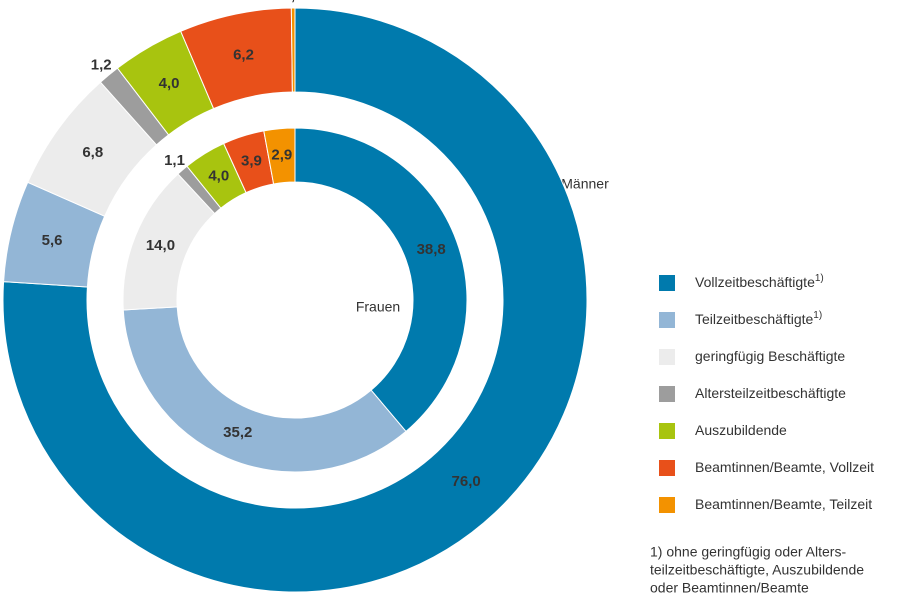 The height and width of the screenshot is (598, 908). What do you see at coordinates (52, 240) in the screenshot?
I see `value-label: 5,6` at bounding box center [52, 240].